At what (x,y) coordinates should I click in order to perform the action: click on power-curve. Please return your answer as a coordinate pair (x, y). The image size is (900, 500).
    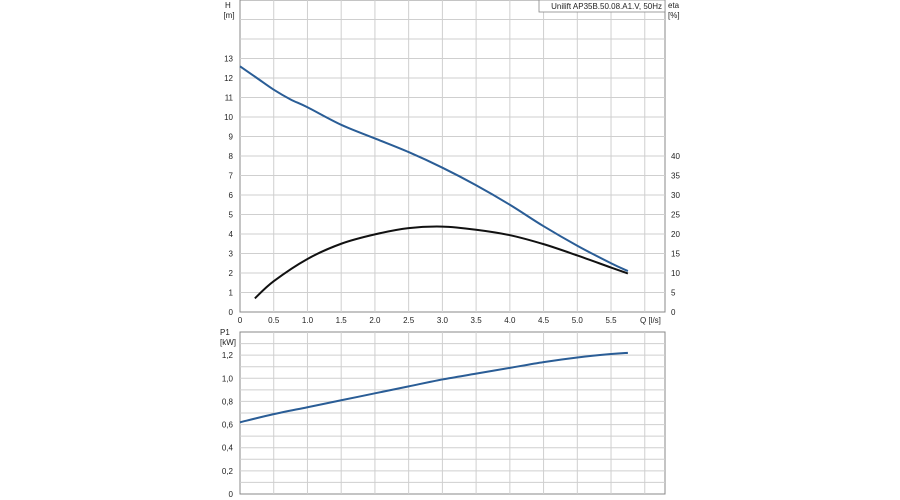
    Looking at the image, I should click on (433, 387).